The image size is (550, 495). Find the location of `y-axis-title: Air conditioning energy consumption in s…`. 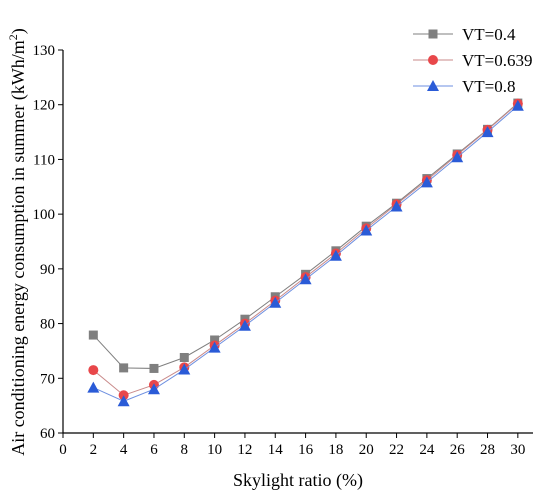

y-axis-title: Air conditioning energy consumption in s… is located at coordinates (17, 242).